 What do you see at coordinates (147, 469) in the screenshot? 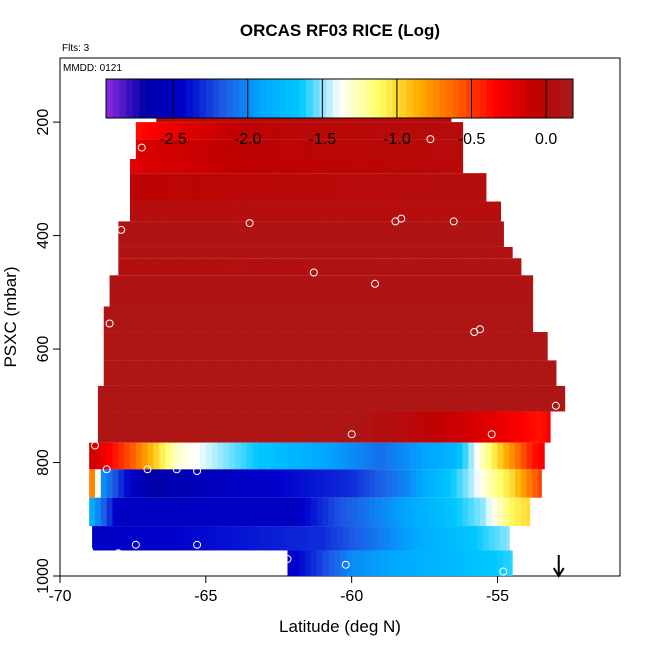
I see `observation-point` at bounding box center [147, 469].